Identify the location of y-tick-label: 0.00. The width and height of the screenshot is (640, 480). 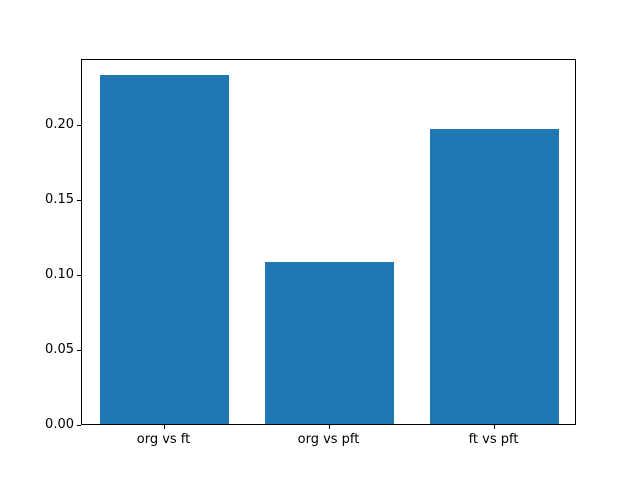
(59, 424).